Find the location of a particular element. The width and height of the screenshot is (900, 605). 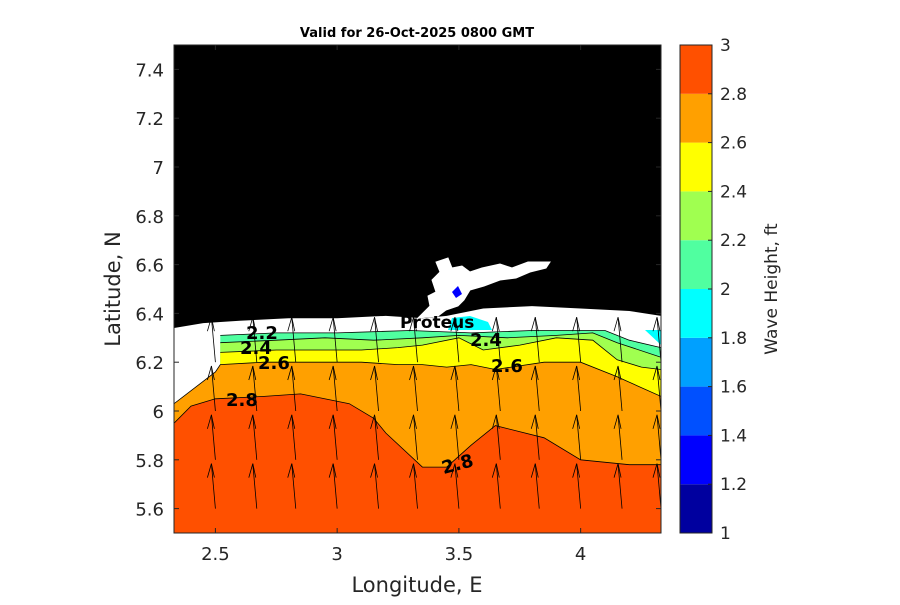

colorbar-tick-label: 1.6 is located at coordinates (733, 388).